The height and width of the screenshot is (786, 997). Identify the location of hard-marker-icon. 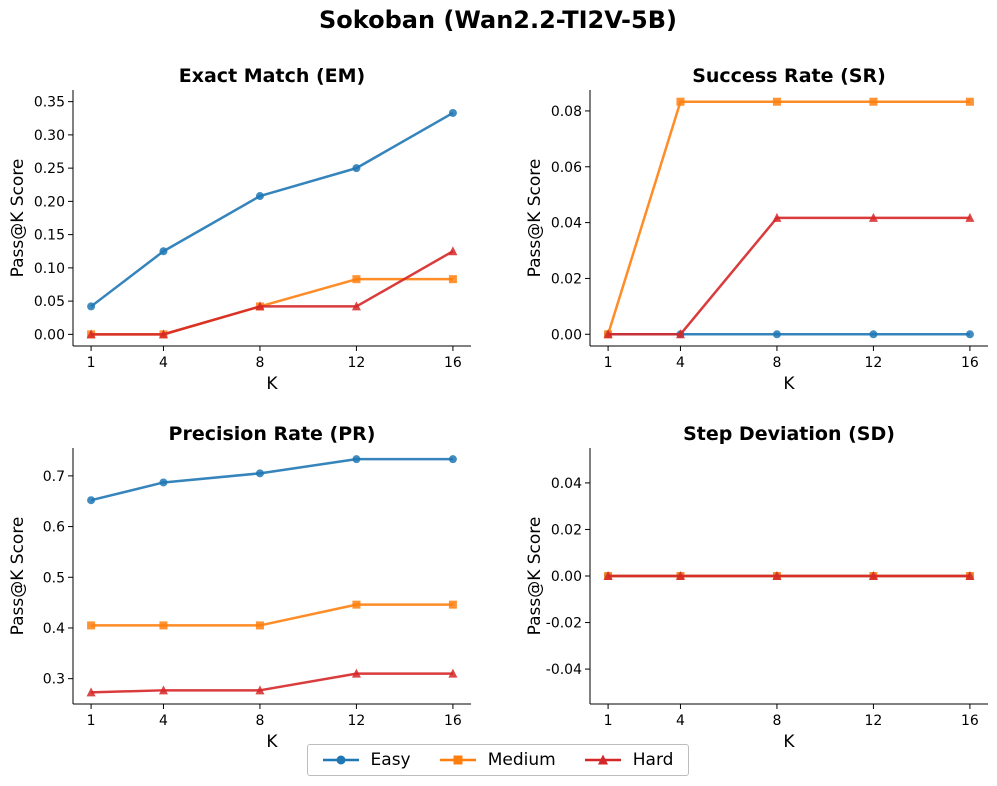
(602, 759).